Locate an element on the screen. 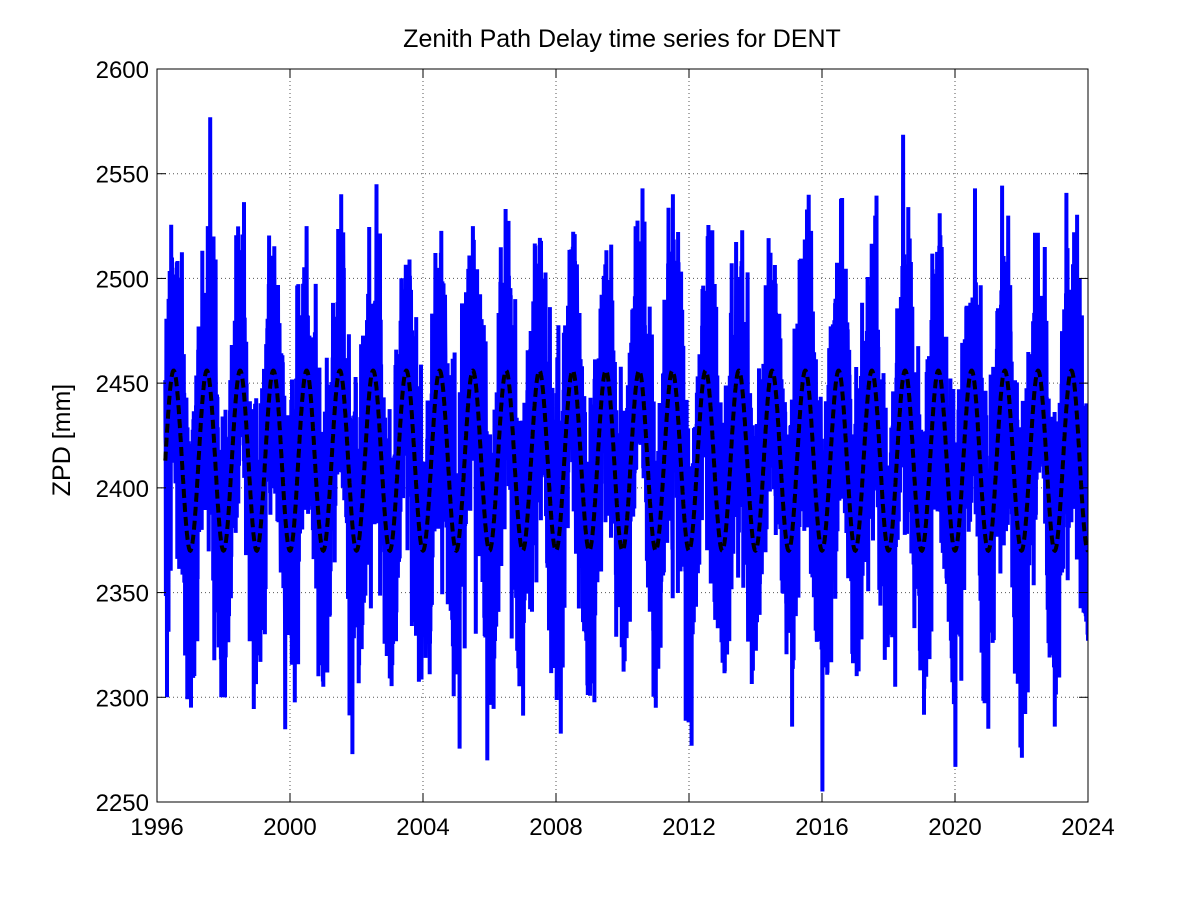  x-tick-label: 1996 is located at coordinates (156, 827).